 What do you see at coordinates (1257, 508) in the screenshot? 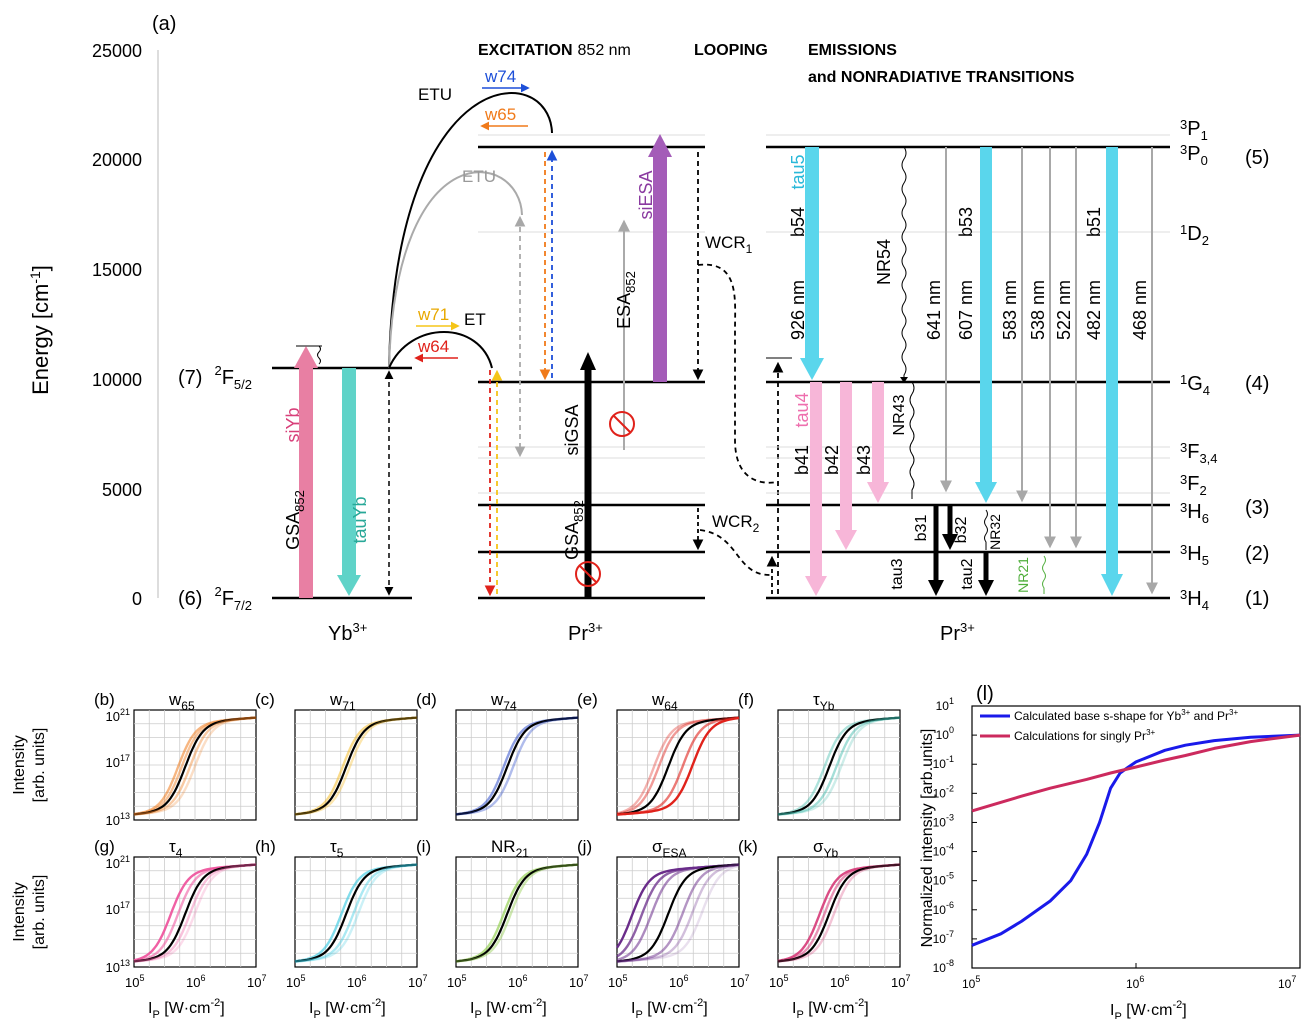
I see `level-3-num: (3)` at bounding box center [1257, 508].